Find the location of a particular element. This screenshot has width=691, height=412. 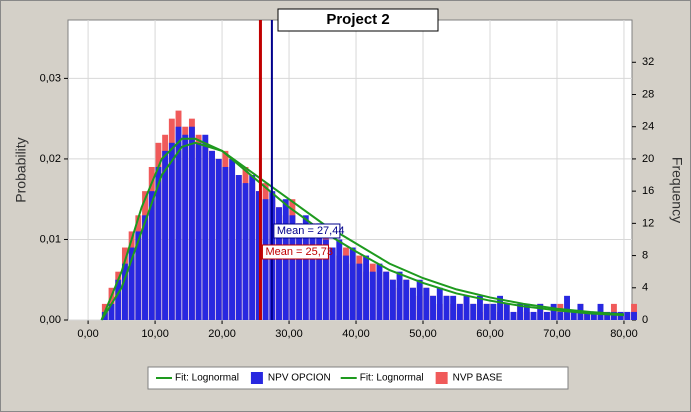

x-tick-label: 70,00 is located at coordinates (557, 334).